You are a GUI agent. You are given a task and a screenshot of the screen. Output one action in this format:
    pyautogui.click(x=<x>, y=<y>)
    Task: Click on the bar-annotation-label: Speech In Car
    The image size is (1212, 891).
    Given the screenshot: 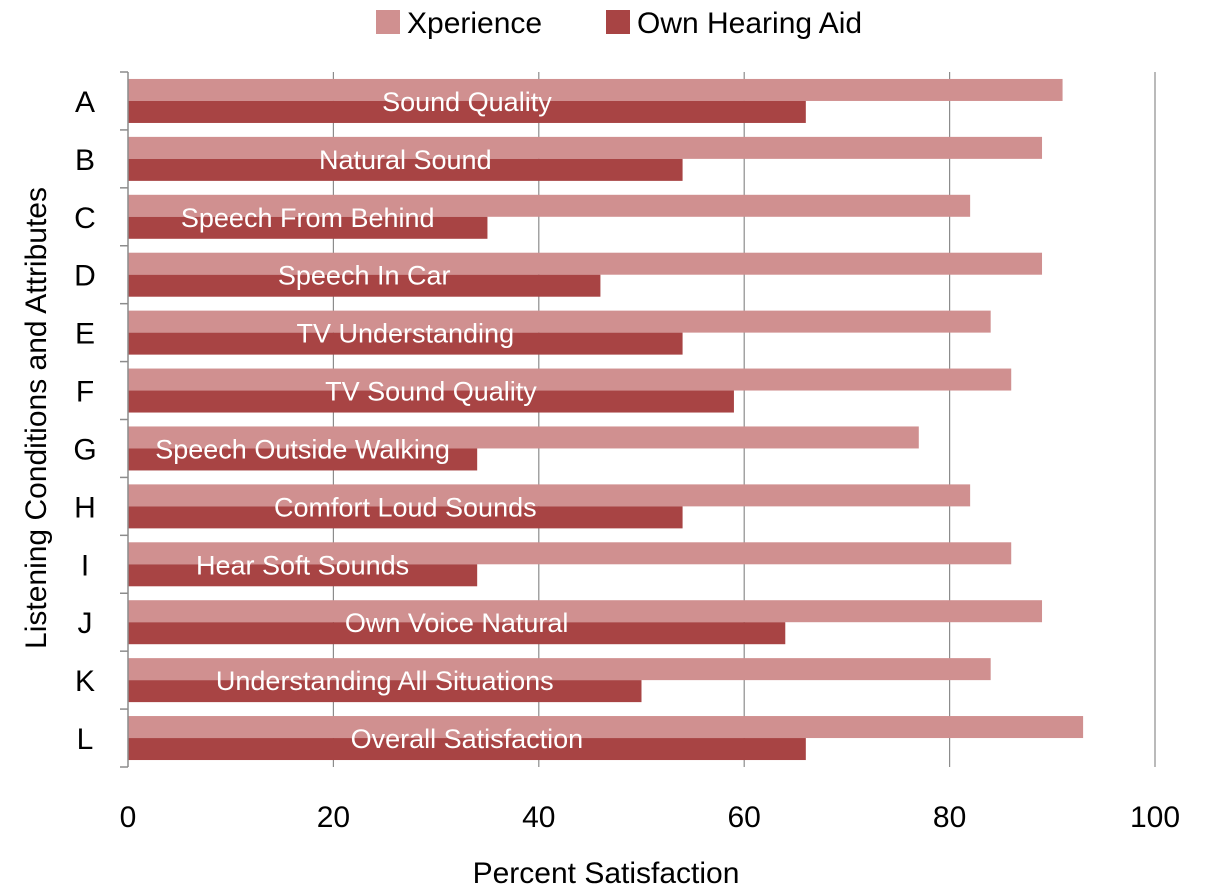 What is the action you would take?
    pyautogui.click(x=364, y=276)
    